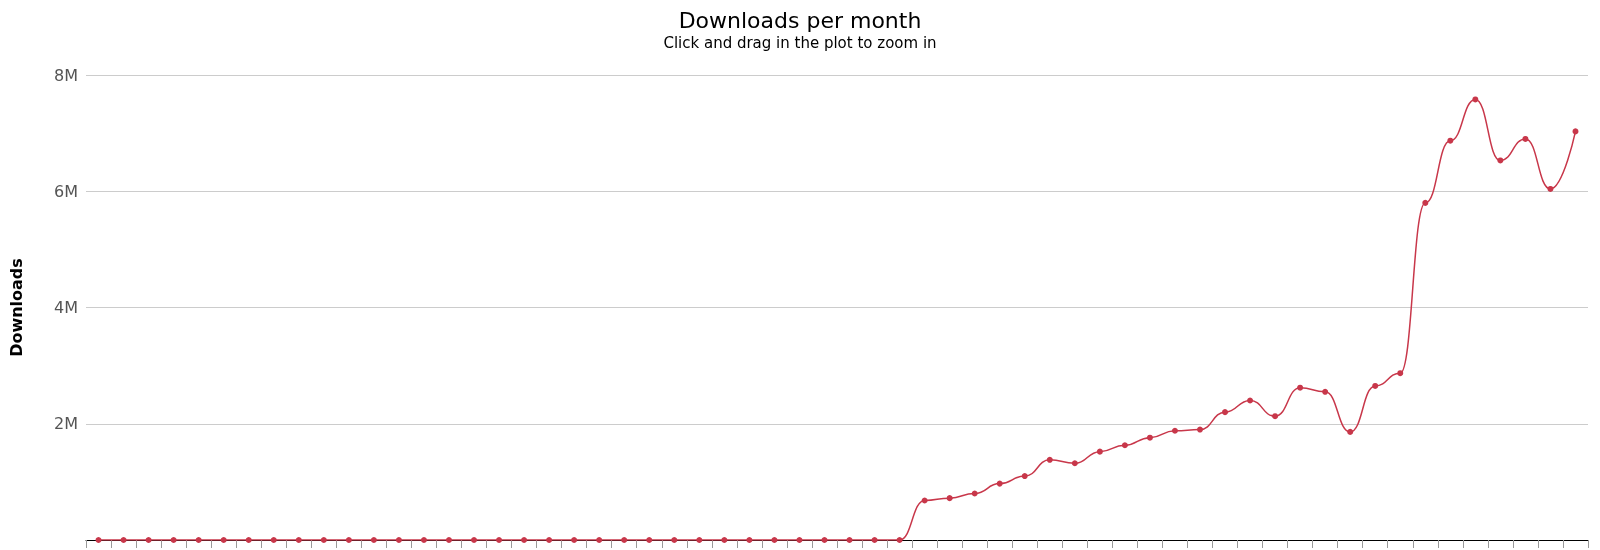 This screenshot has width=1600, height=550. Describe the element at coordinates (66, 307) in the screenshot. I see `y-tick-label: 4M` at that location.